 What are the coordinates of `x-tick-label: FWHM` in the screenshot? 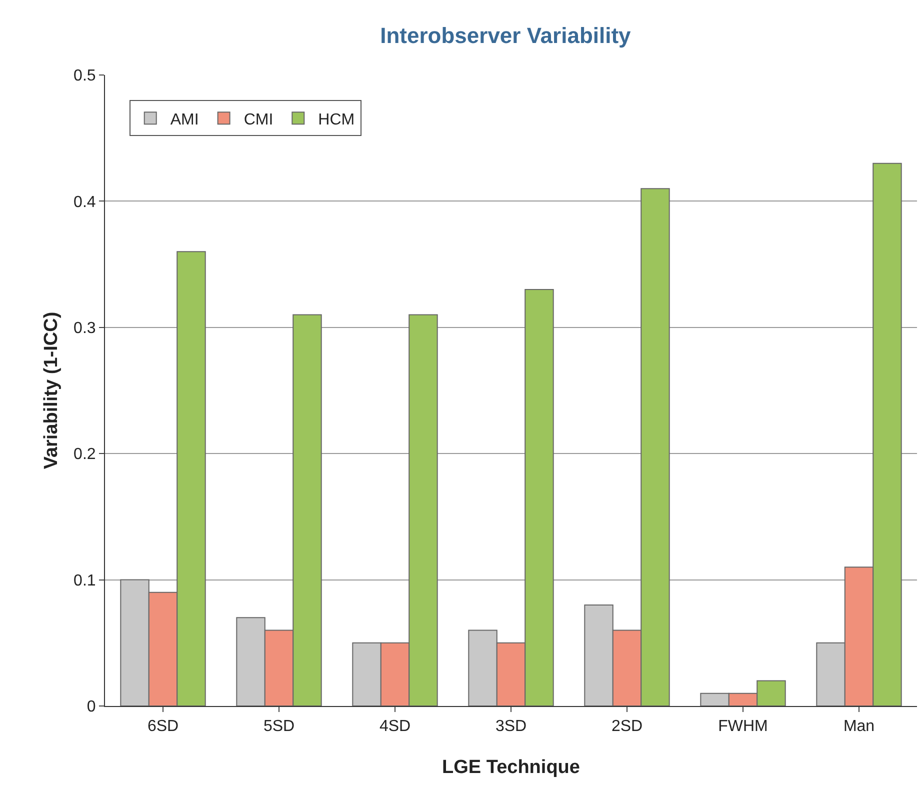 It's located at (743, 727).